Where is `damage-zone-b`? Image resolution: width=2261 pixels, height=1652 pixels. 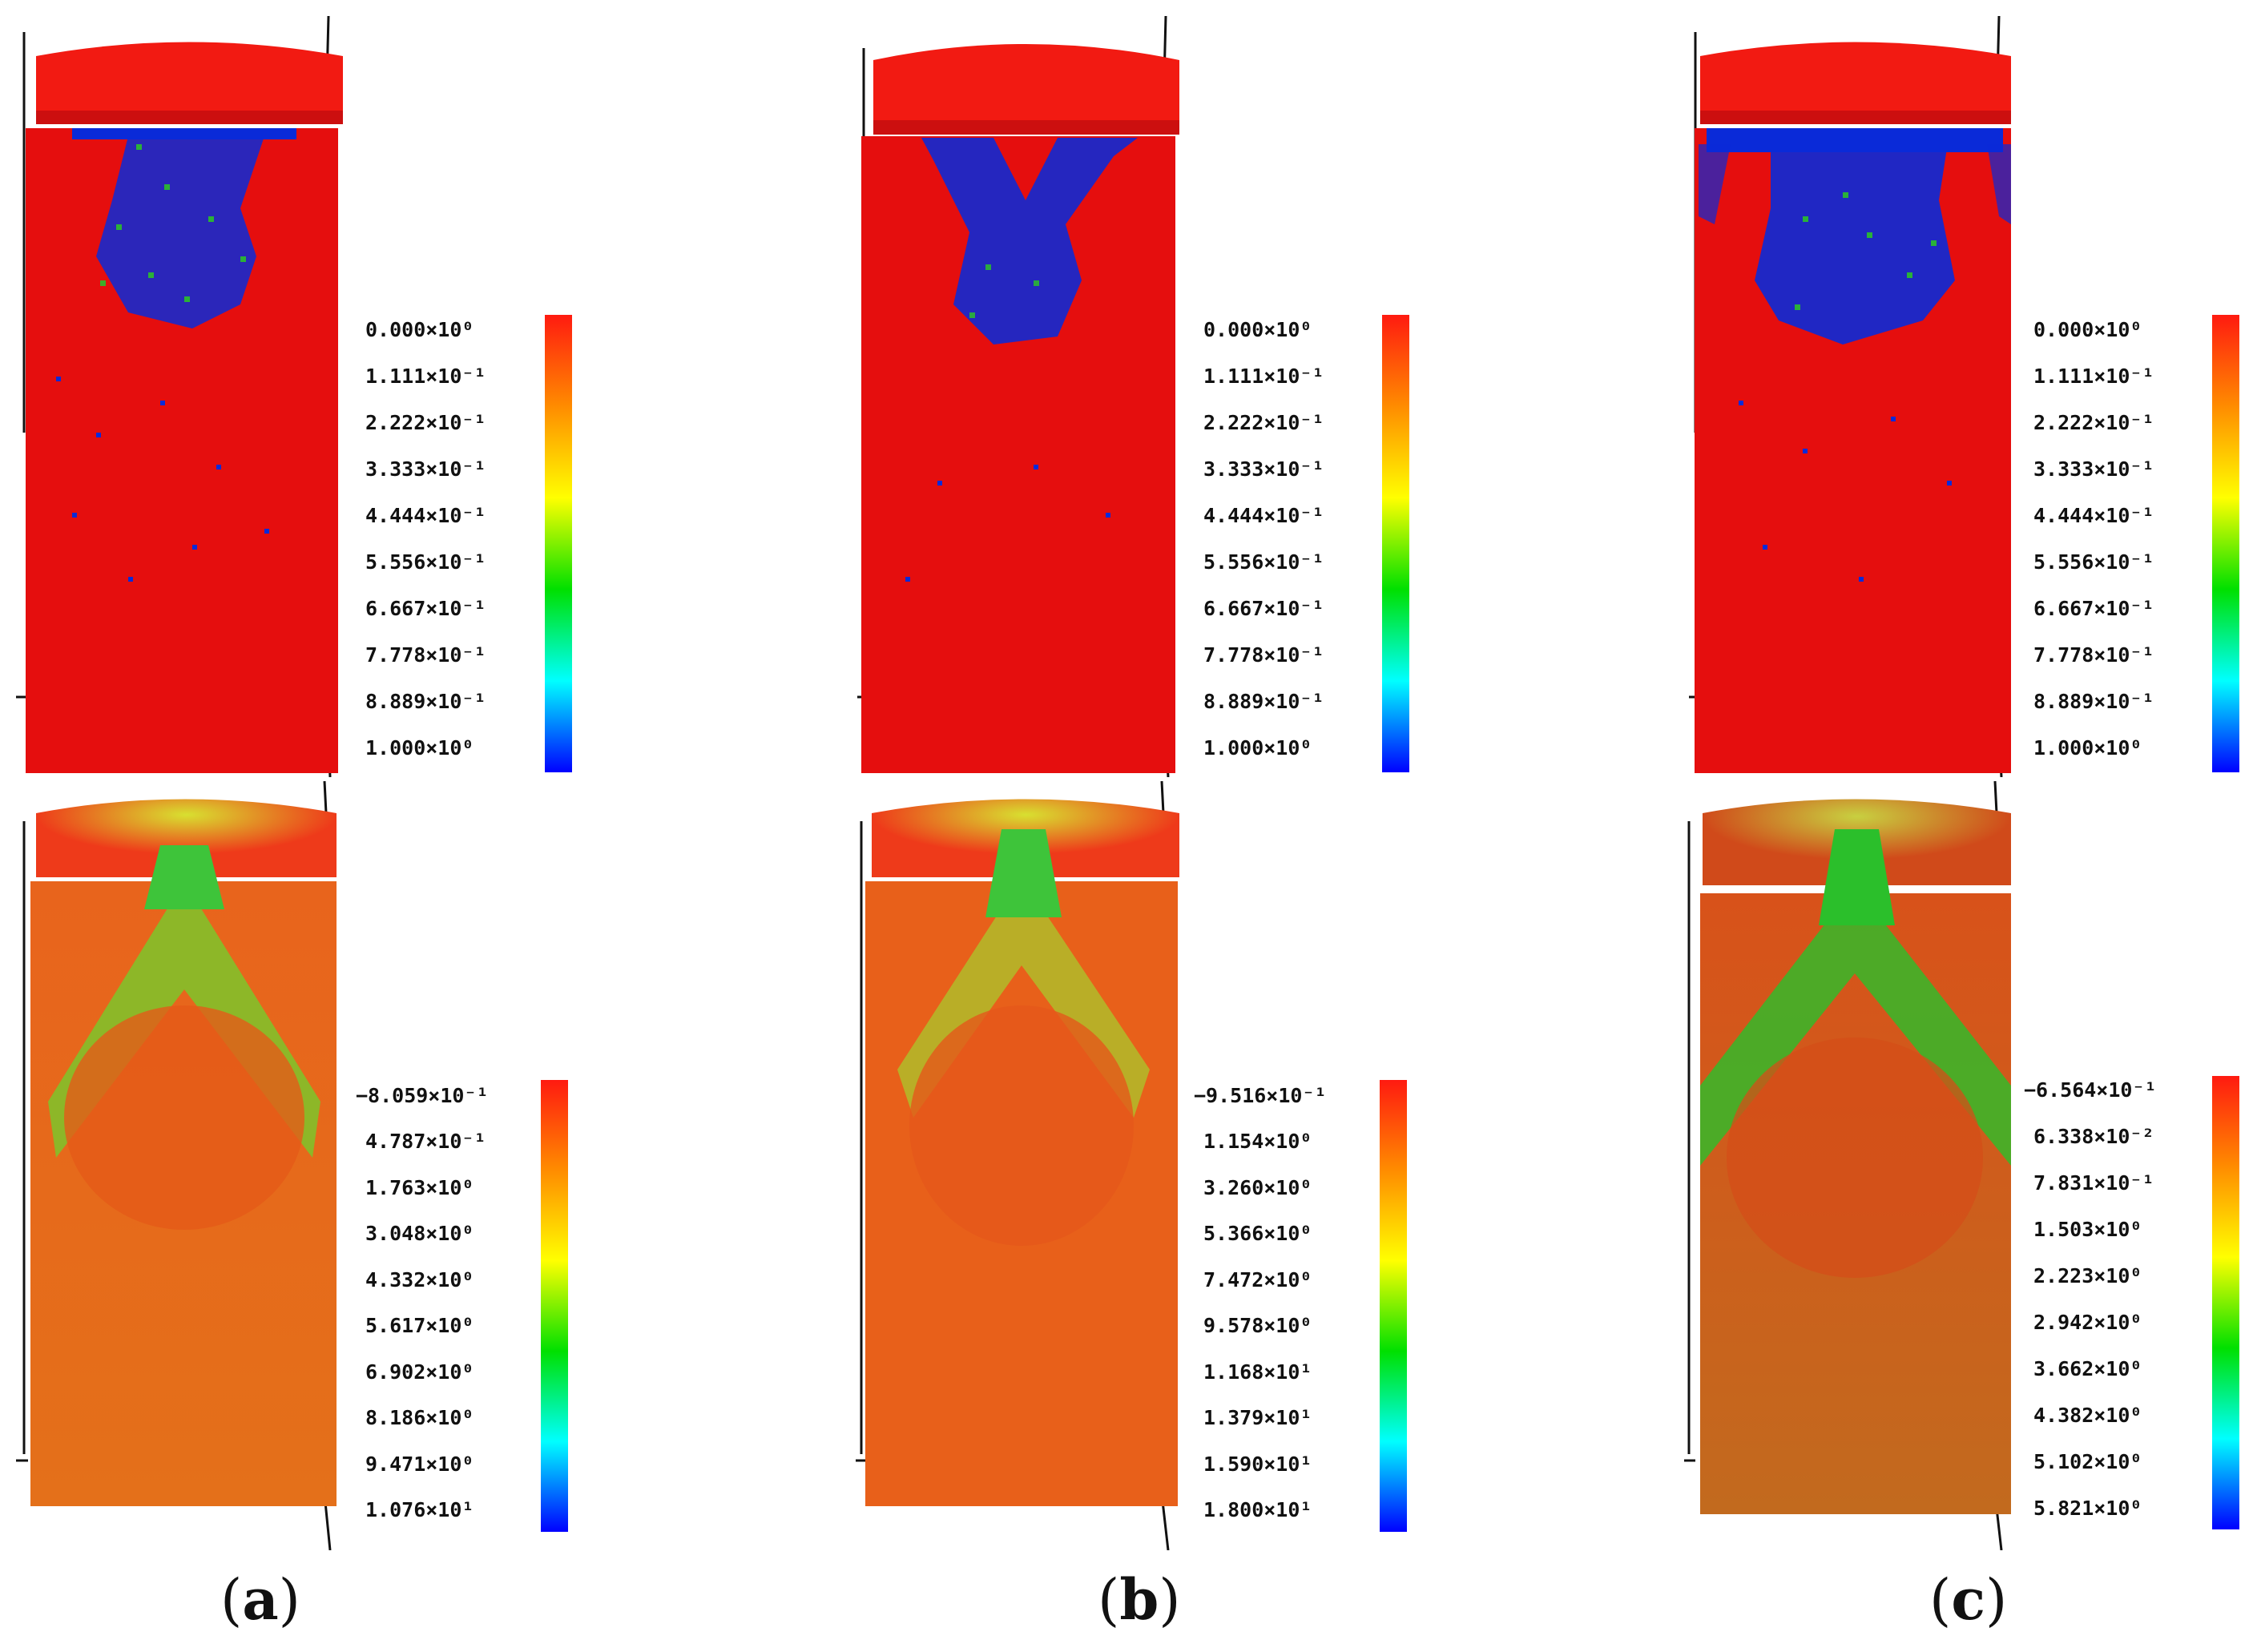 damage-zone-b is located at coordinates (1029, 242).